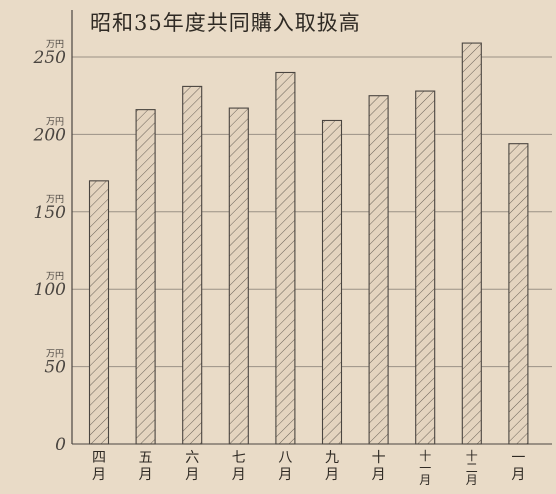 Image resolution: width=556 pixels, height=494 pixels. Describe the element at coordinates (332, 466) in the screenshot. I see `x-tick-label: 九月` at that location.